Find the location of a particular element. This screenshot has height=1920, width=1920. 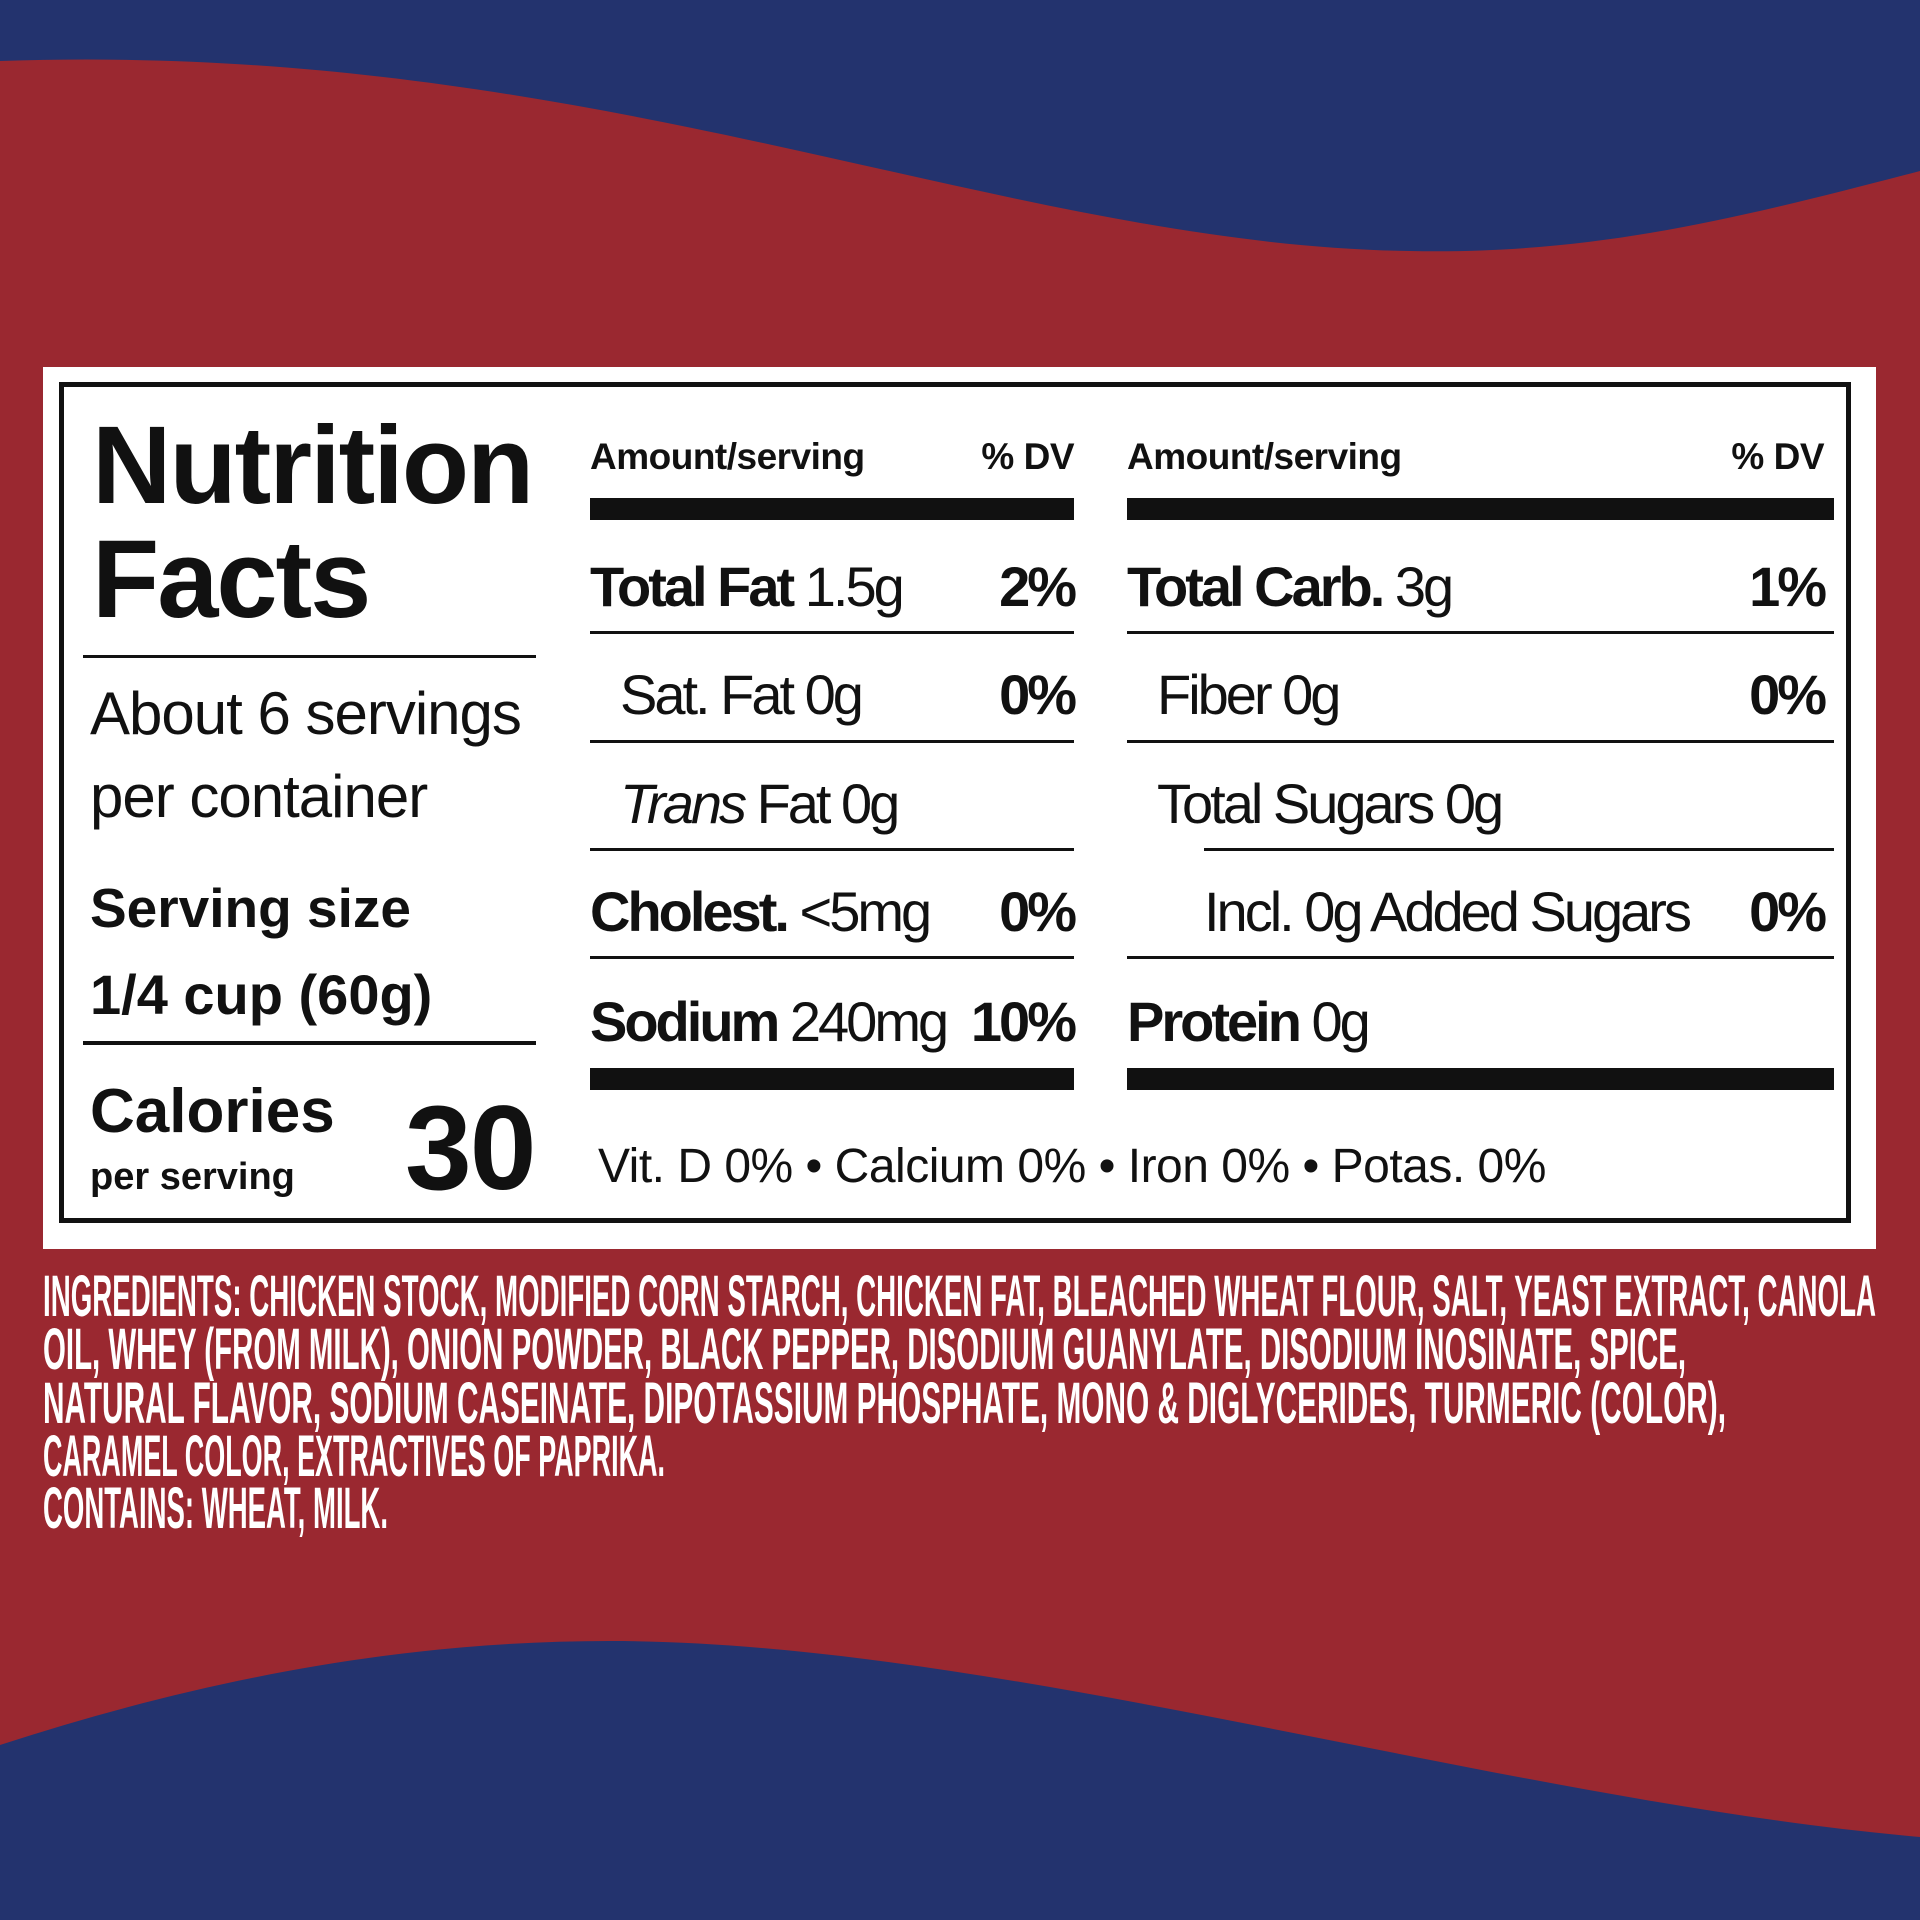

nutrient-name: Sodium is located at coordinates (685, 1021).